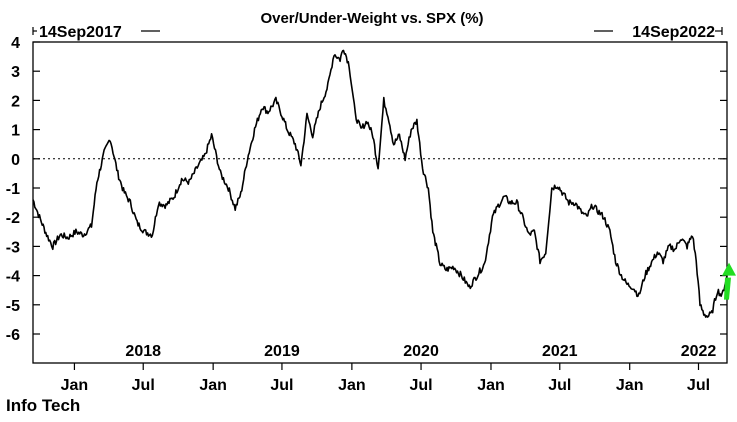 The image size is (737, 422). I want to click on year-label: 2022, so click(699, 351).